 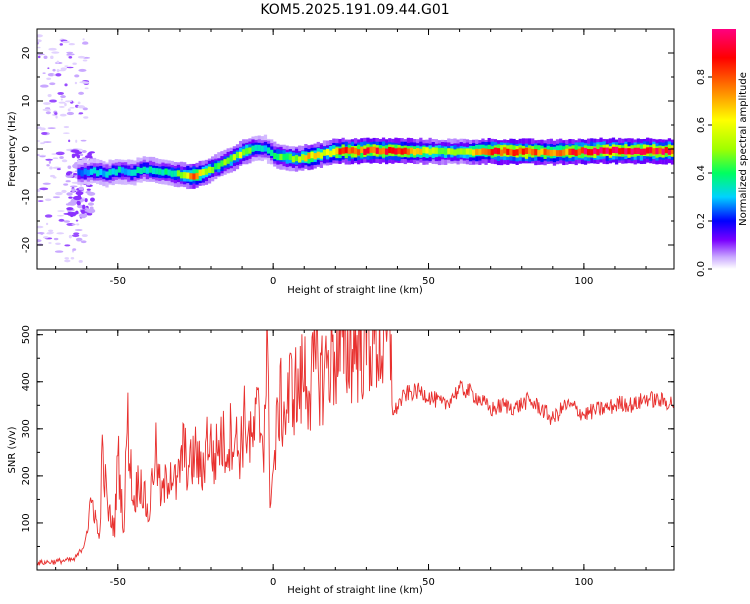 What do you see at coordinates (12, 149) in the screenshot?
I see `spectrogram-ylabel: Frequency (Hz)` at bounding box center [12, 149].